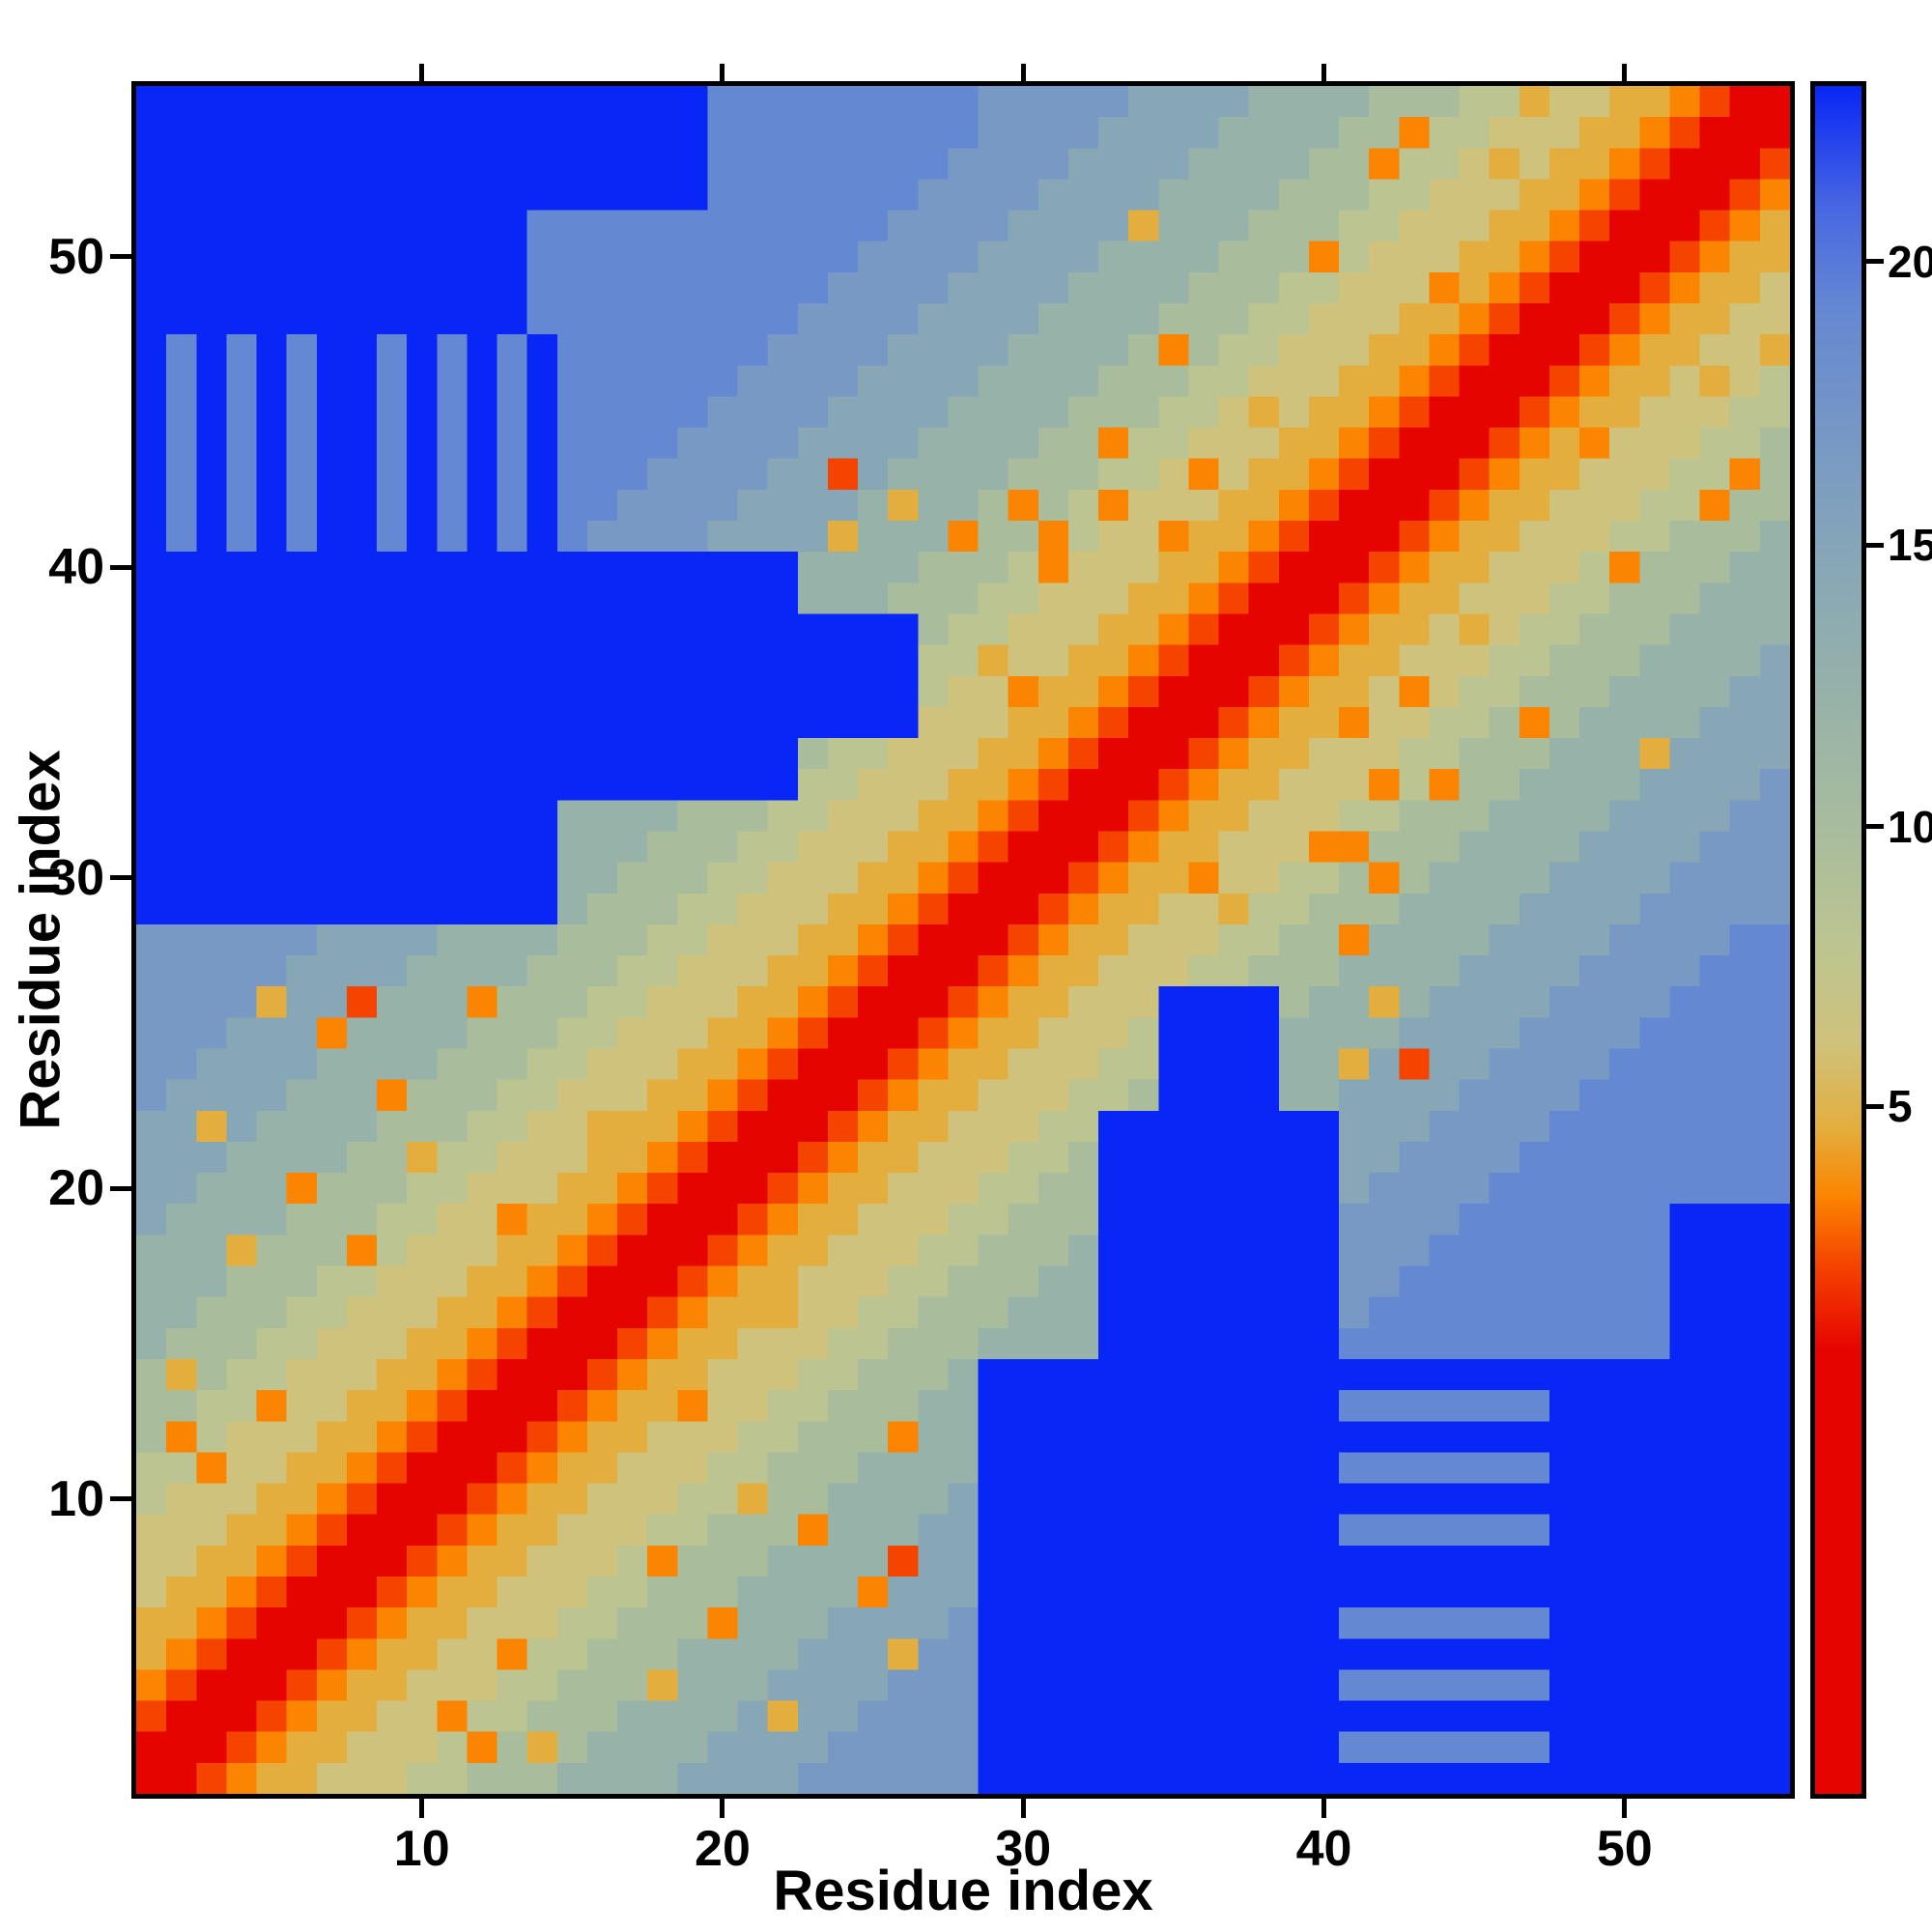 This screenshot has height=1932, width=1932. Describe the element at coordinates (421, 1849) in the screenshot. I see `x-tick-label: 10` at that location.